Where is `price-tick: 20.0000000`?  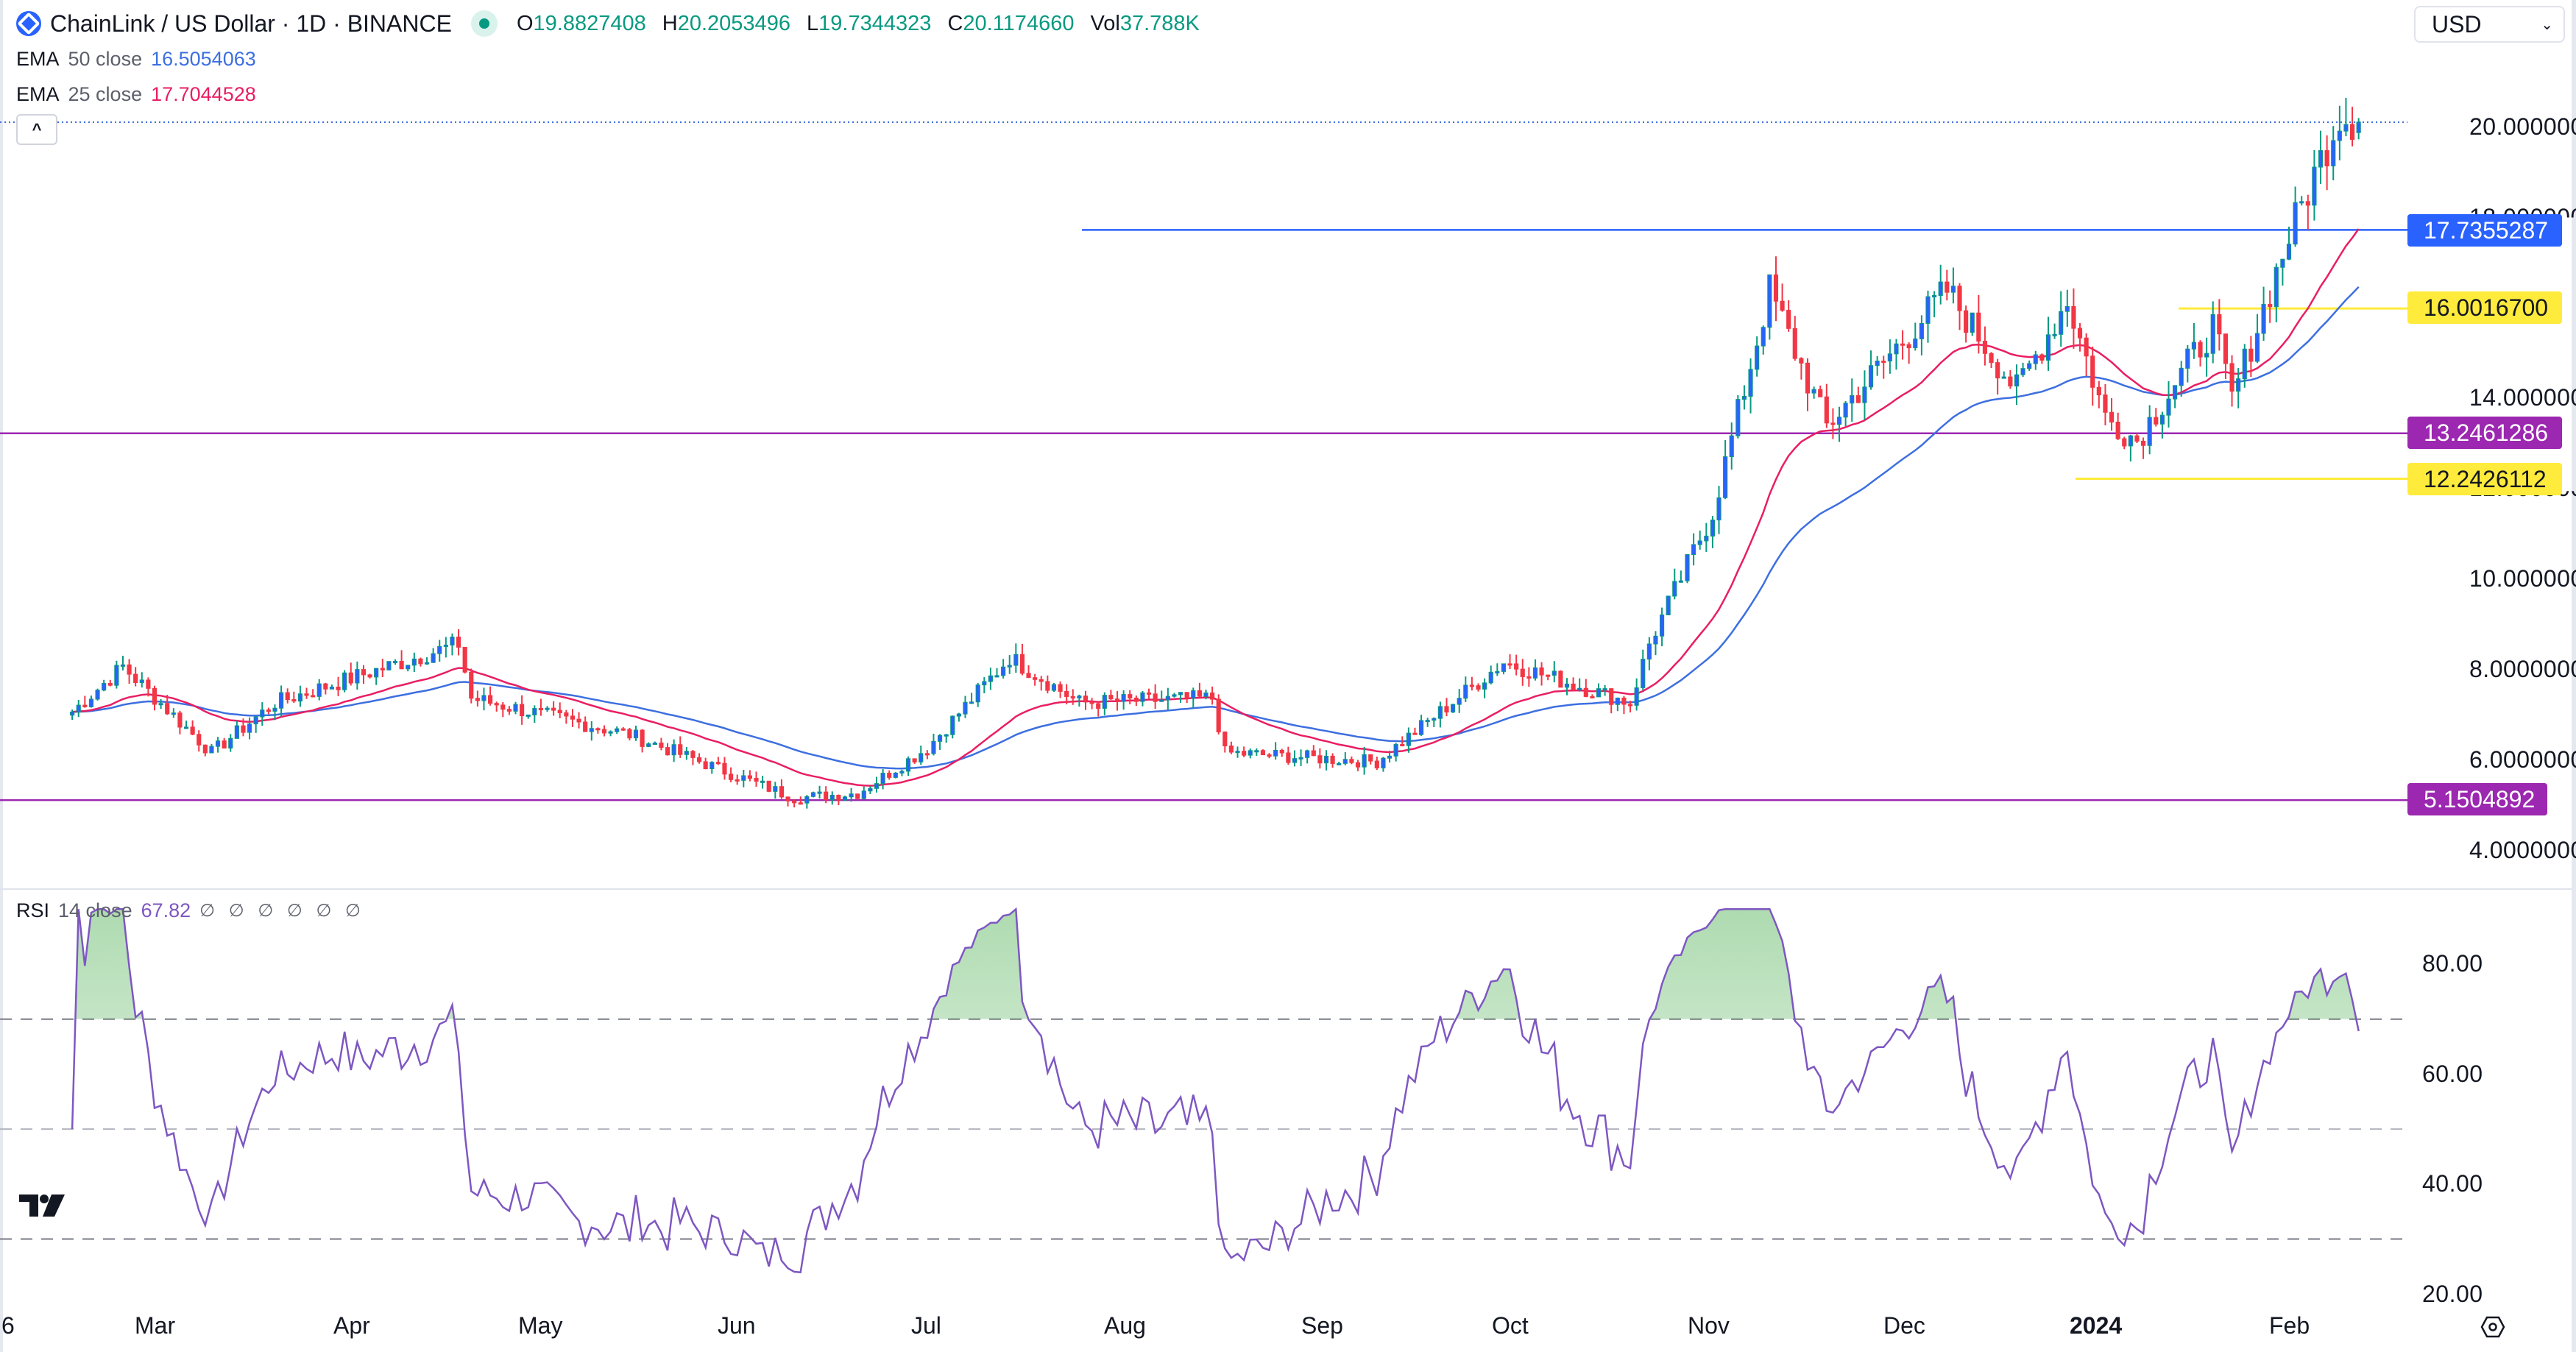 price-tick: 20.0000000 is located at coordinates (2522, 127).